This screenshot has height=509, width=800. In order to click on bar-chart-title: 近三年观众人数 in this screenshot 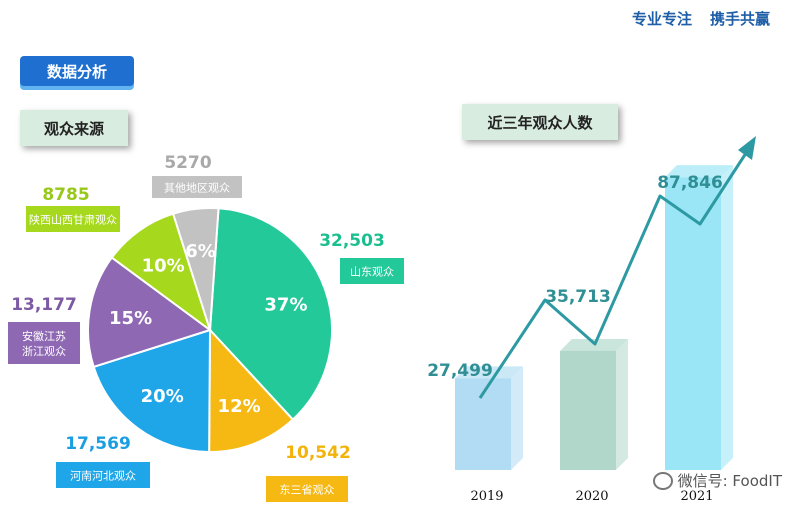, I will do `click(540, 122)`.